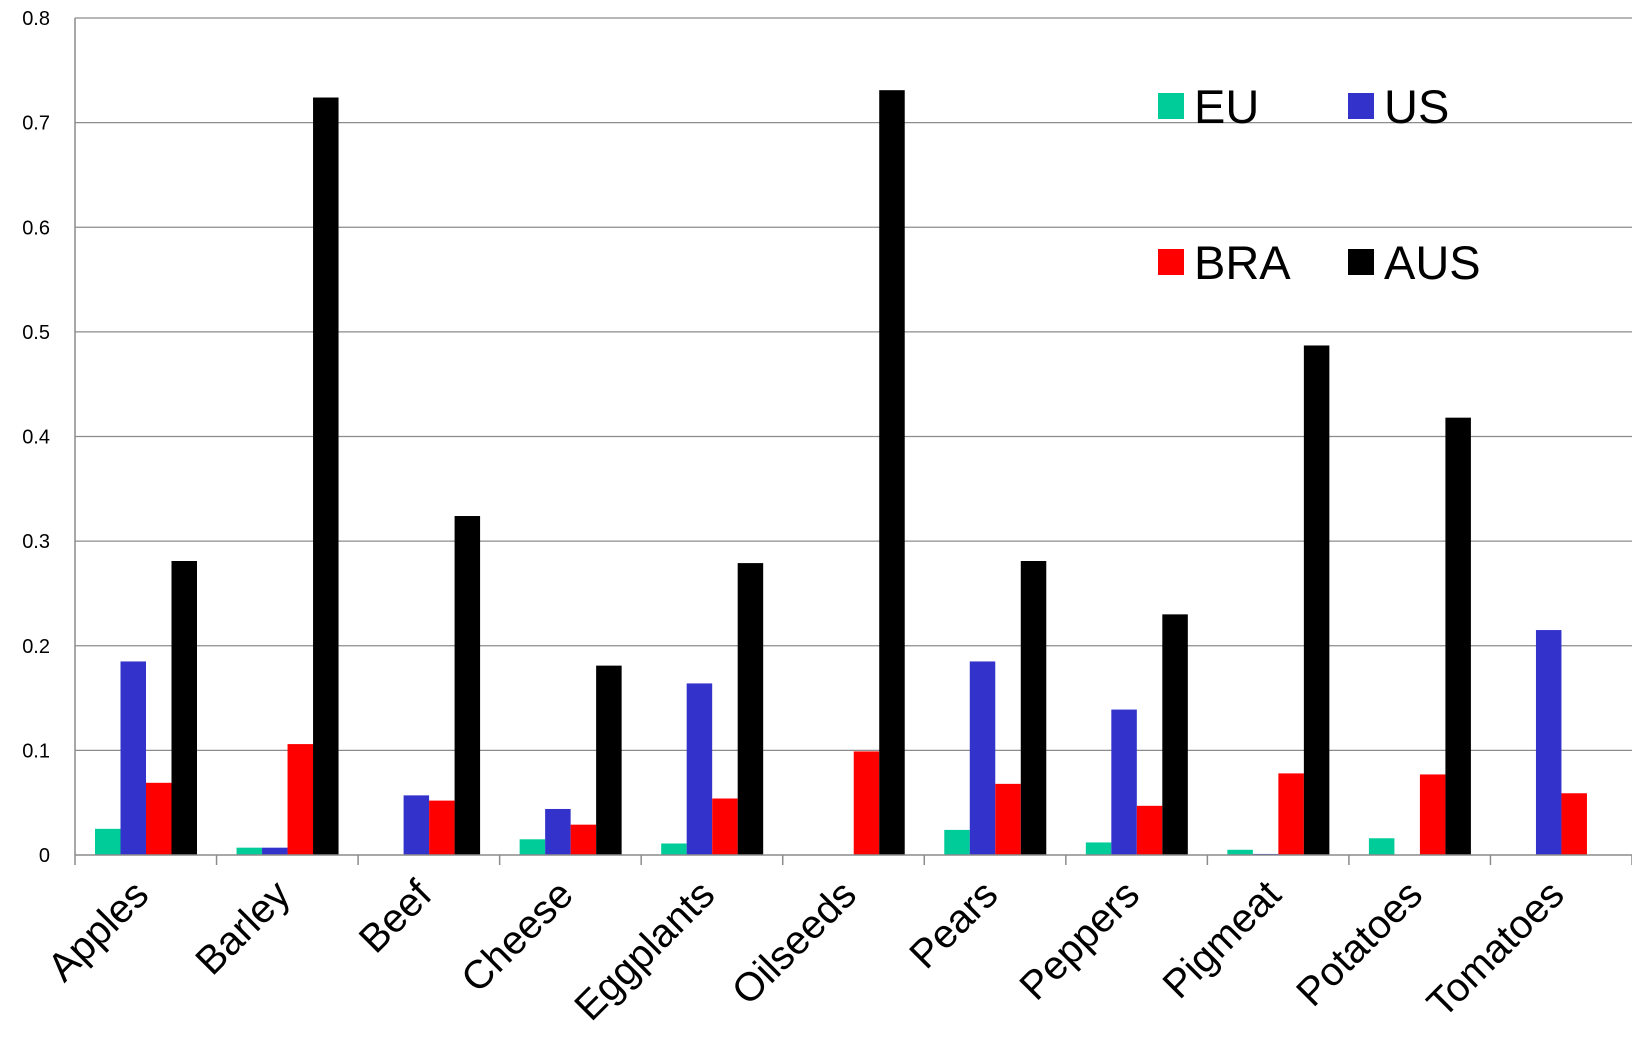 Image resolution: width=1632 pixels, height=1038 pixels. Describe the element at coordinates (1574, 824) in the screenshot. I see `bar-bra-tomatoes` at that location.